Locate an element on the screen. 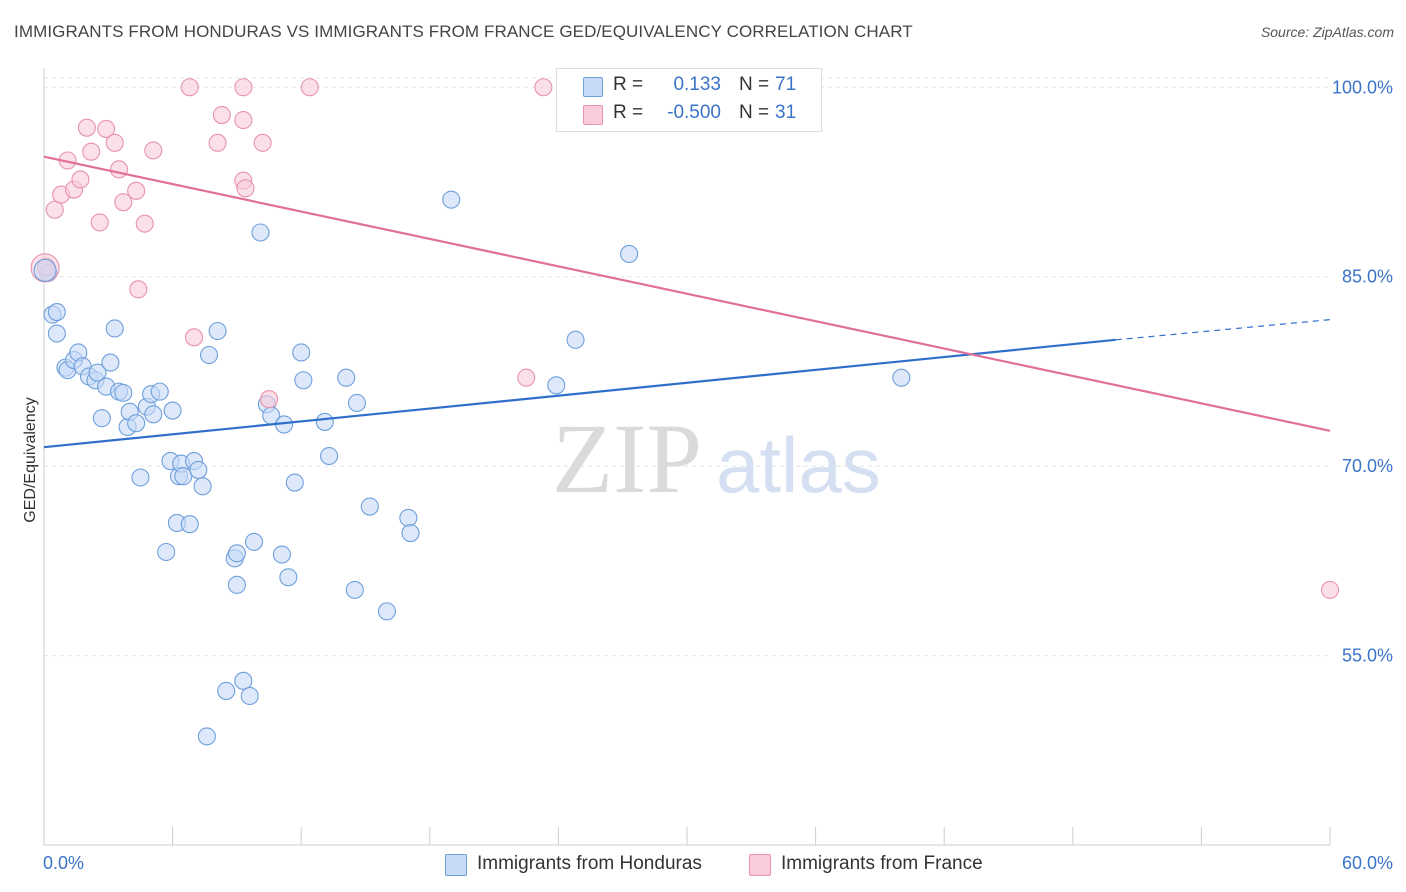  bottom-legend-swatch-pink is located at coordinates (760, 865).